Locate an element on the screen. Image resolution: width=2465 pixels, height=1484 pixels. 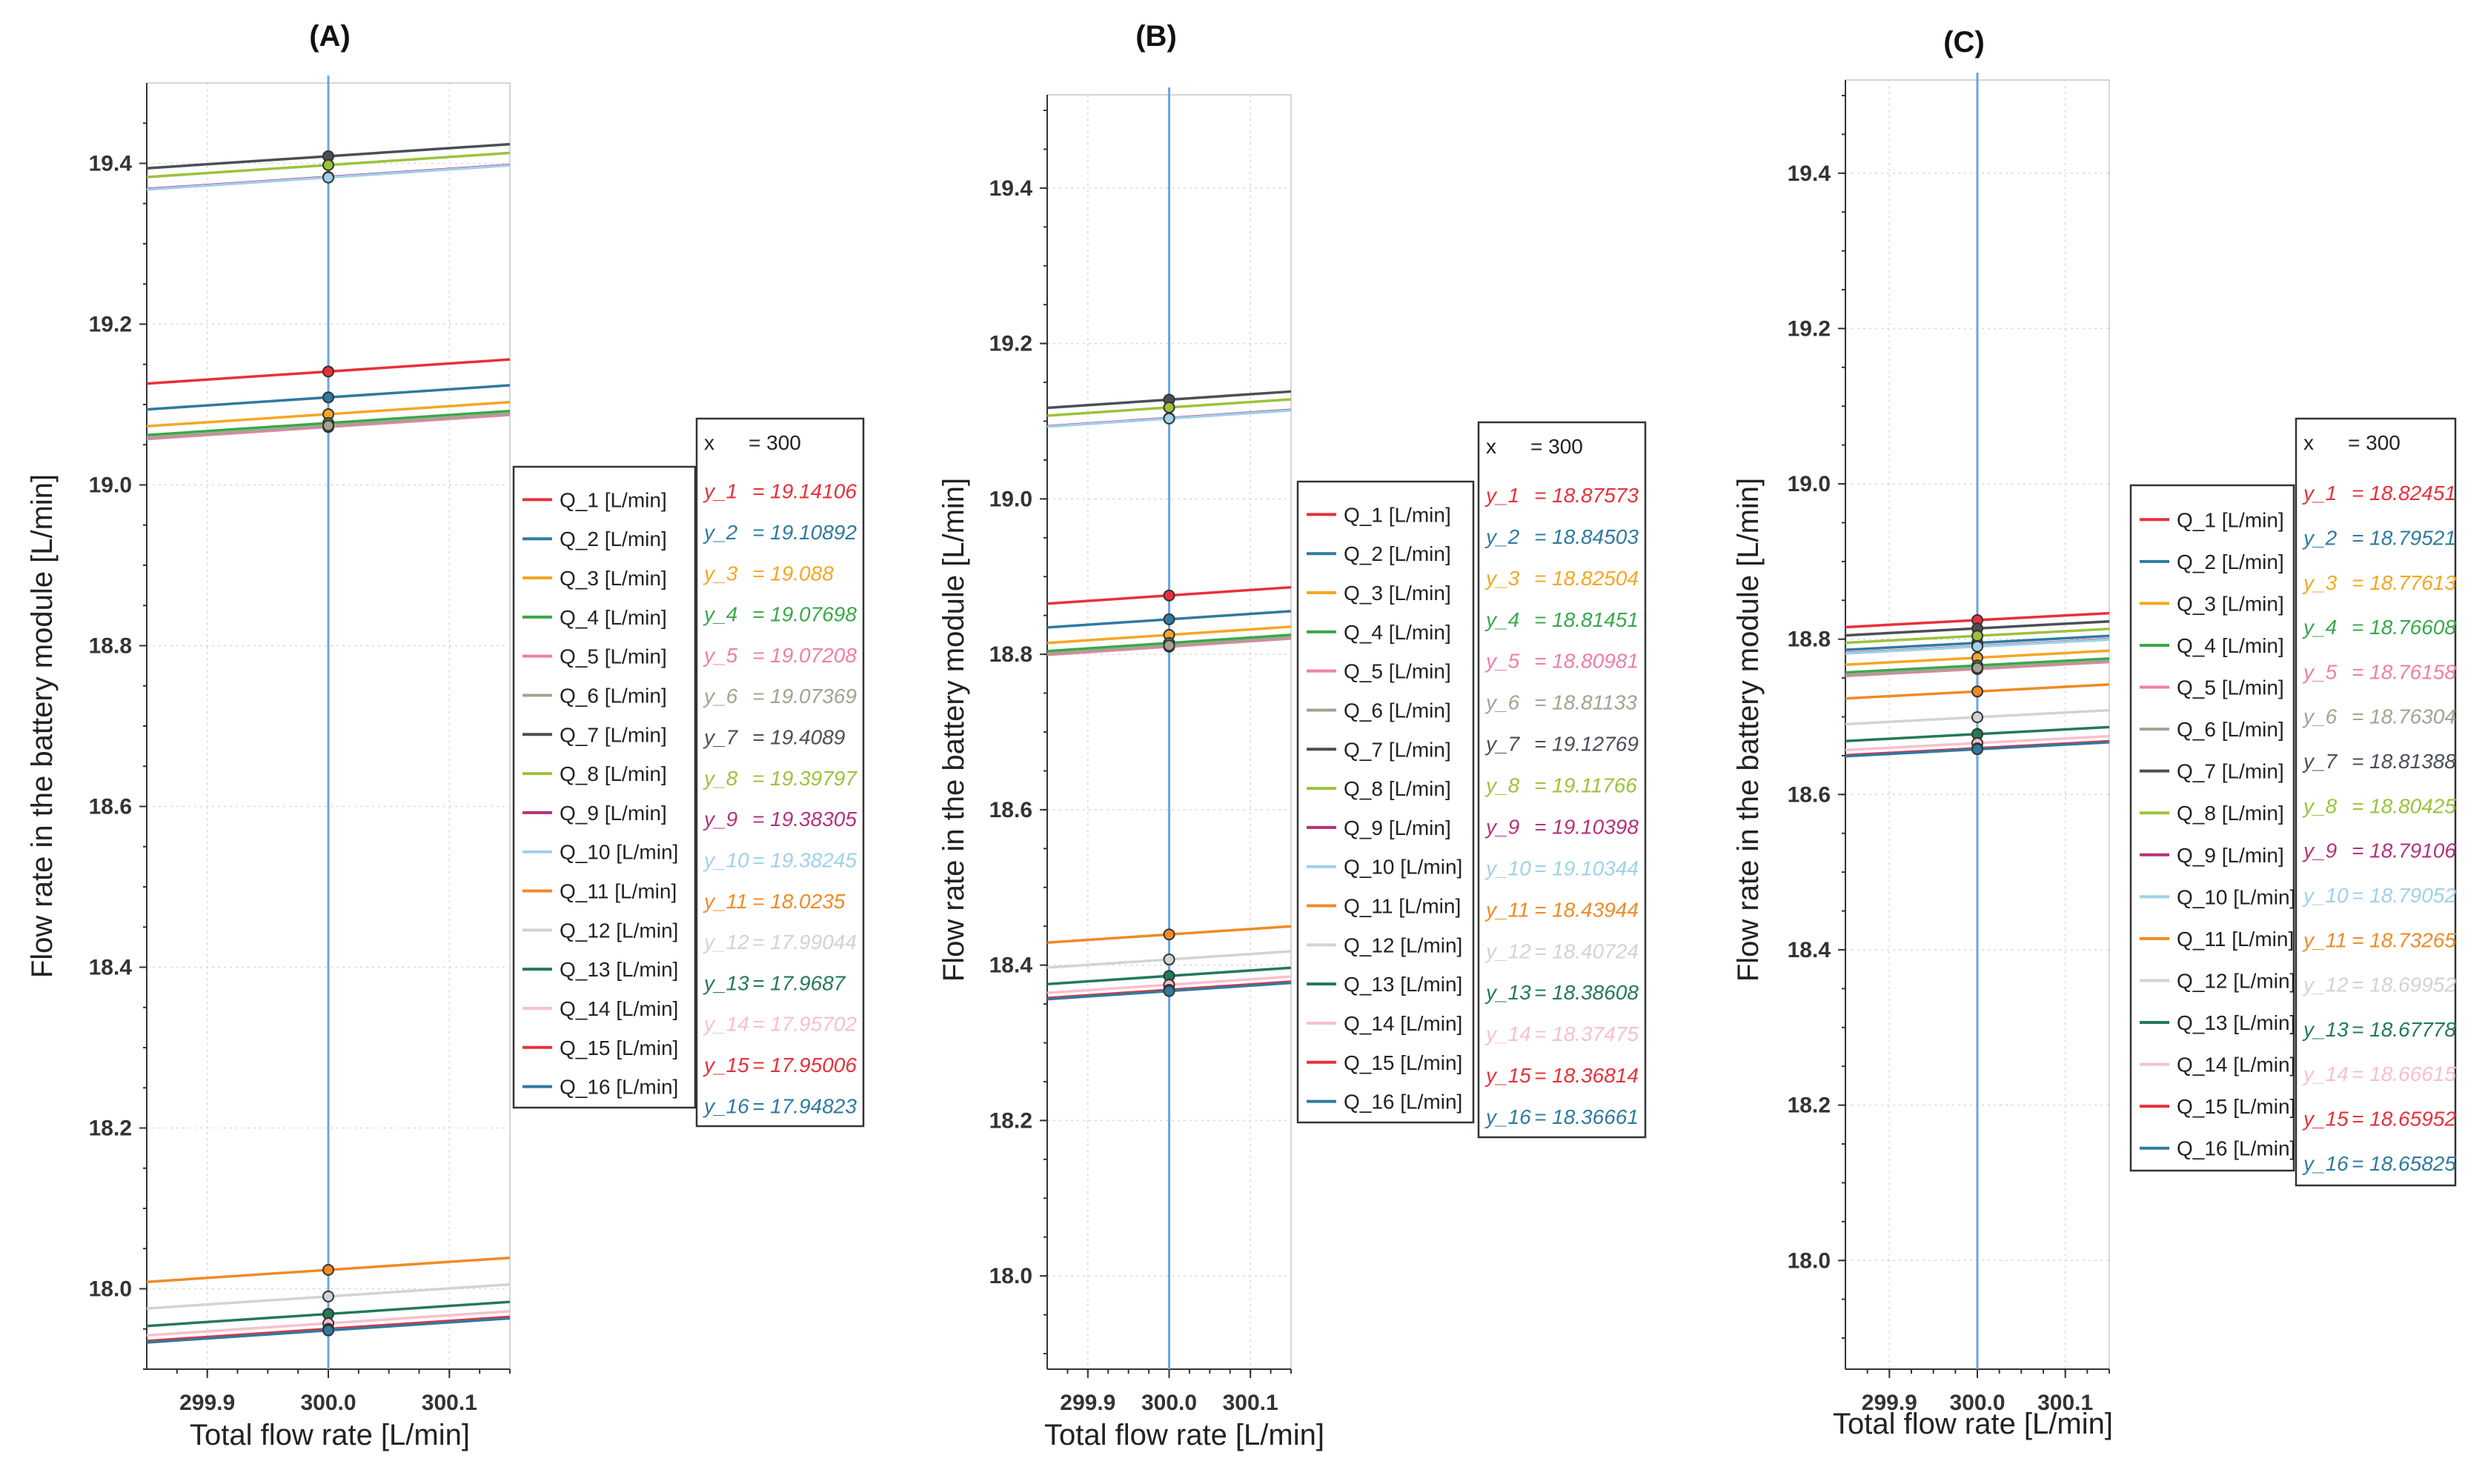
readout-y-value-1: = 18.82451 is located at coordinates (2404, 493).